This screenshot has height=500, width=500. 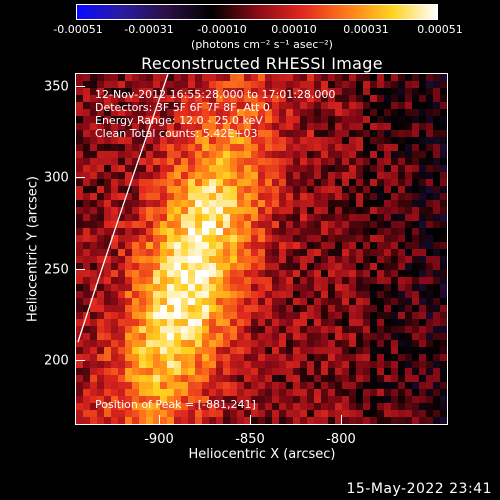 What do you see at coordinates (222, 29) in the screenshot?
I see `colorbar-tick-label: -0.00010` at bounding box center [222, 29].